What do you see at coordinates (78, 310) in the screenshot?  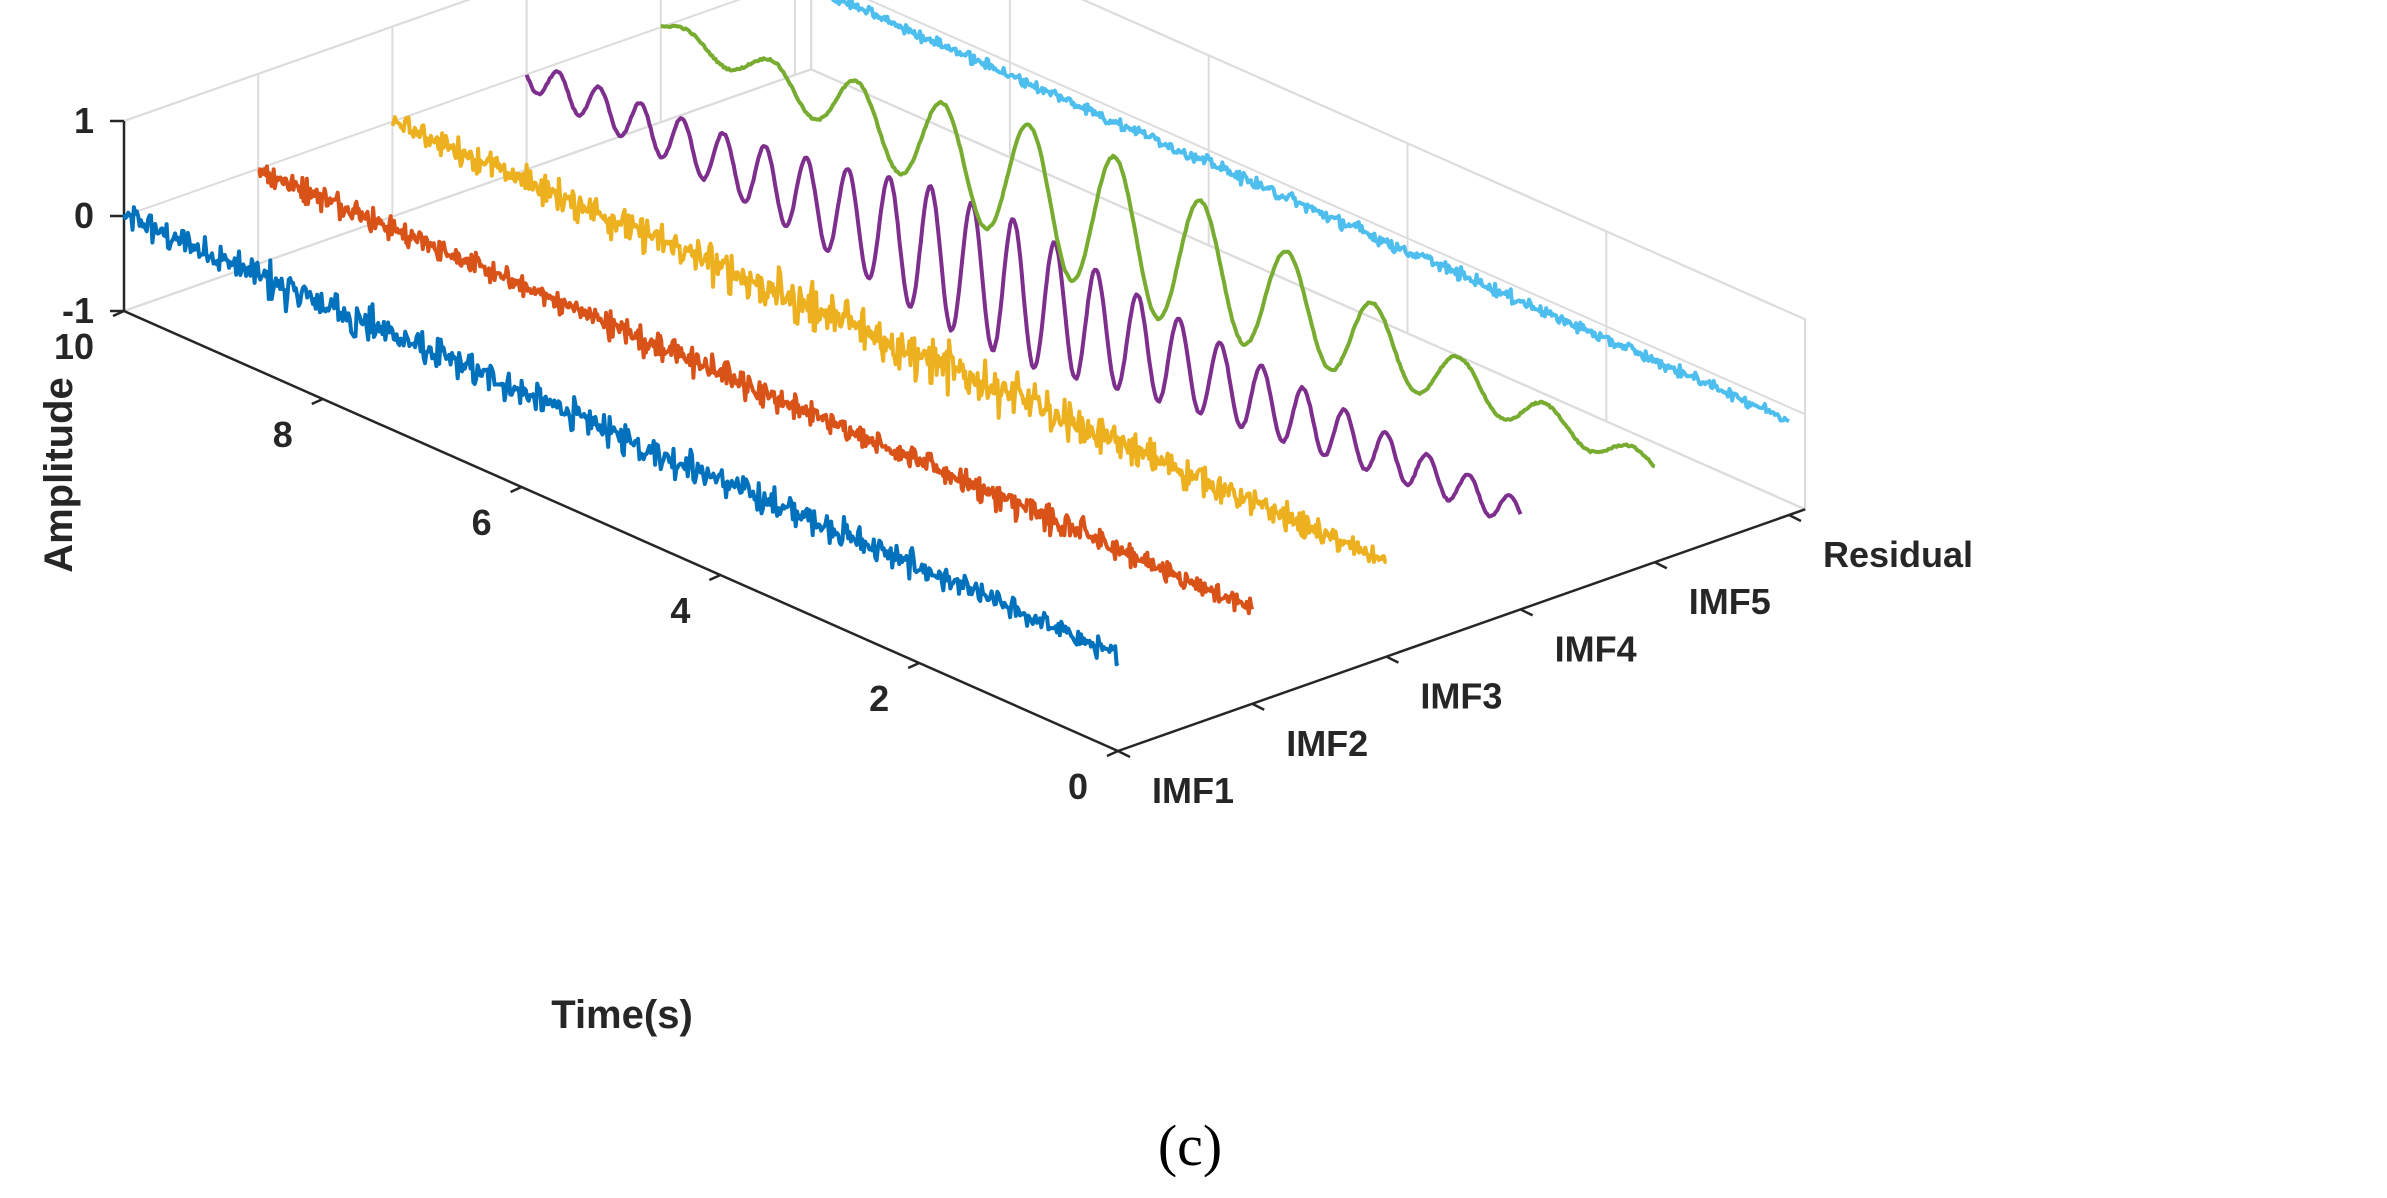 I see `amplitude-tick-label: -1` at bounding box center [78, 310].